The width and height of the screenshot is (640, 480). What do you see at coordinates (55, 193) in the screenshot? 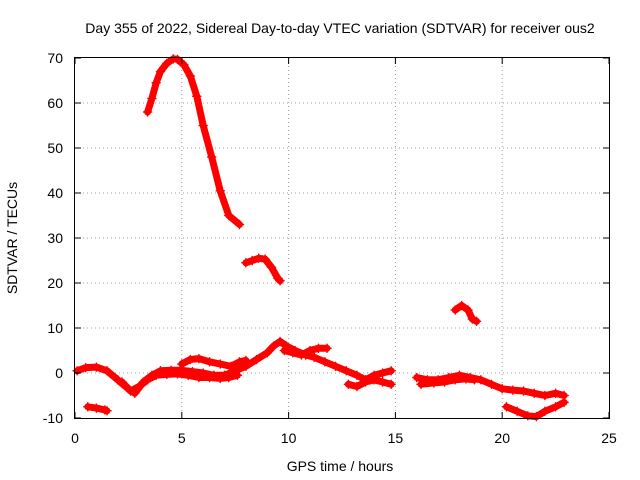
I see `y-tick-label: 40` at bounding box center [55, 193].